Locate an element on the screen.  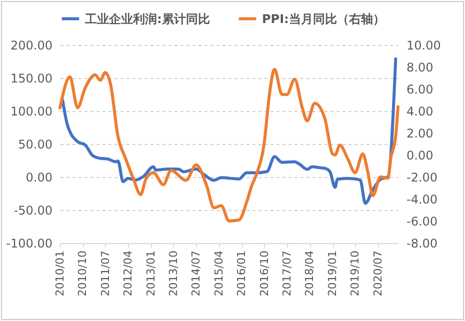
y-tick-label: 100.00 is located at coordinates (31, 111).